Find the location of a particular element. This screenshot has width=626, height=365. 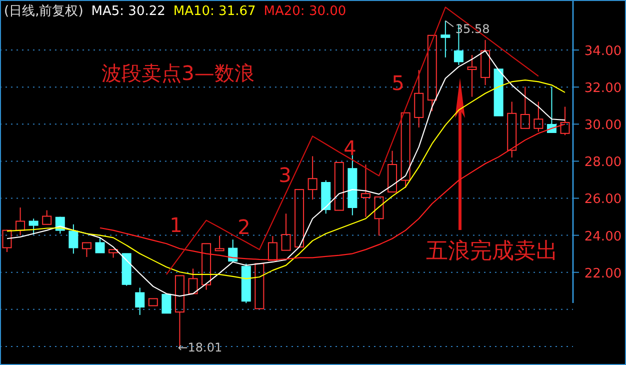

text: MA20: 30.00 is located at coordinates (305, 11).